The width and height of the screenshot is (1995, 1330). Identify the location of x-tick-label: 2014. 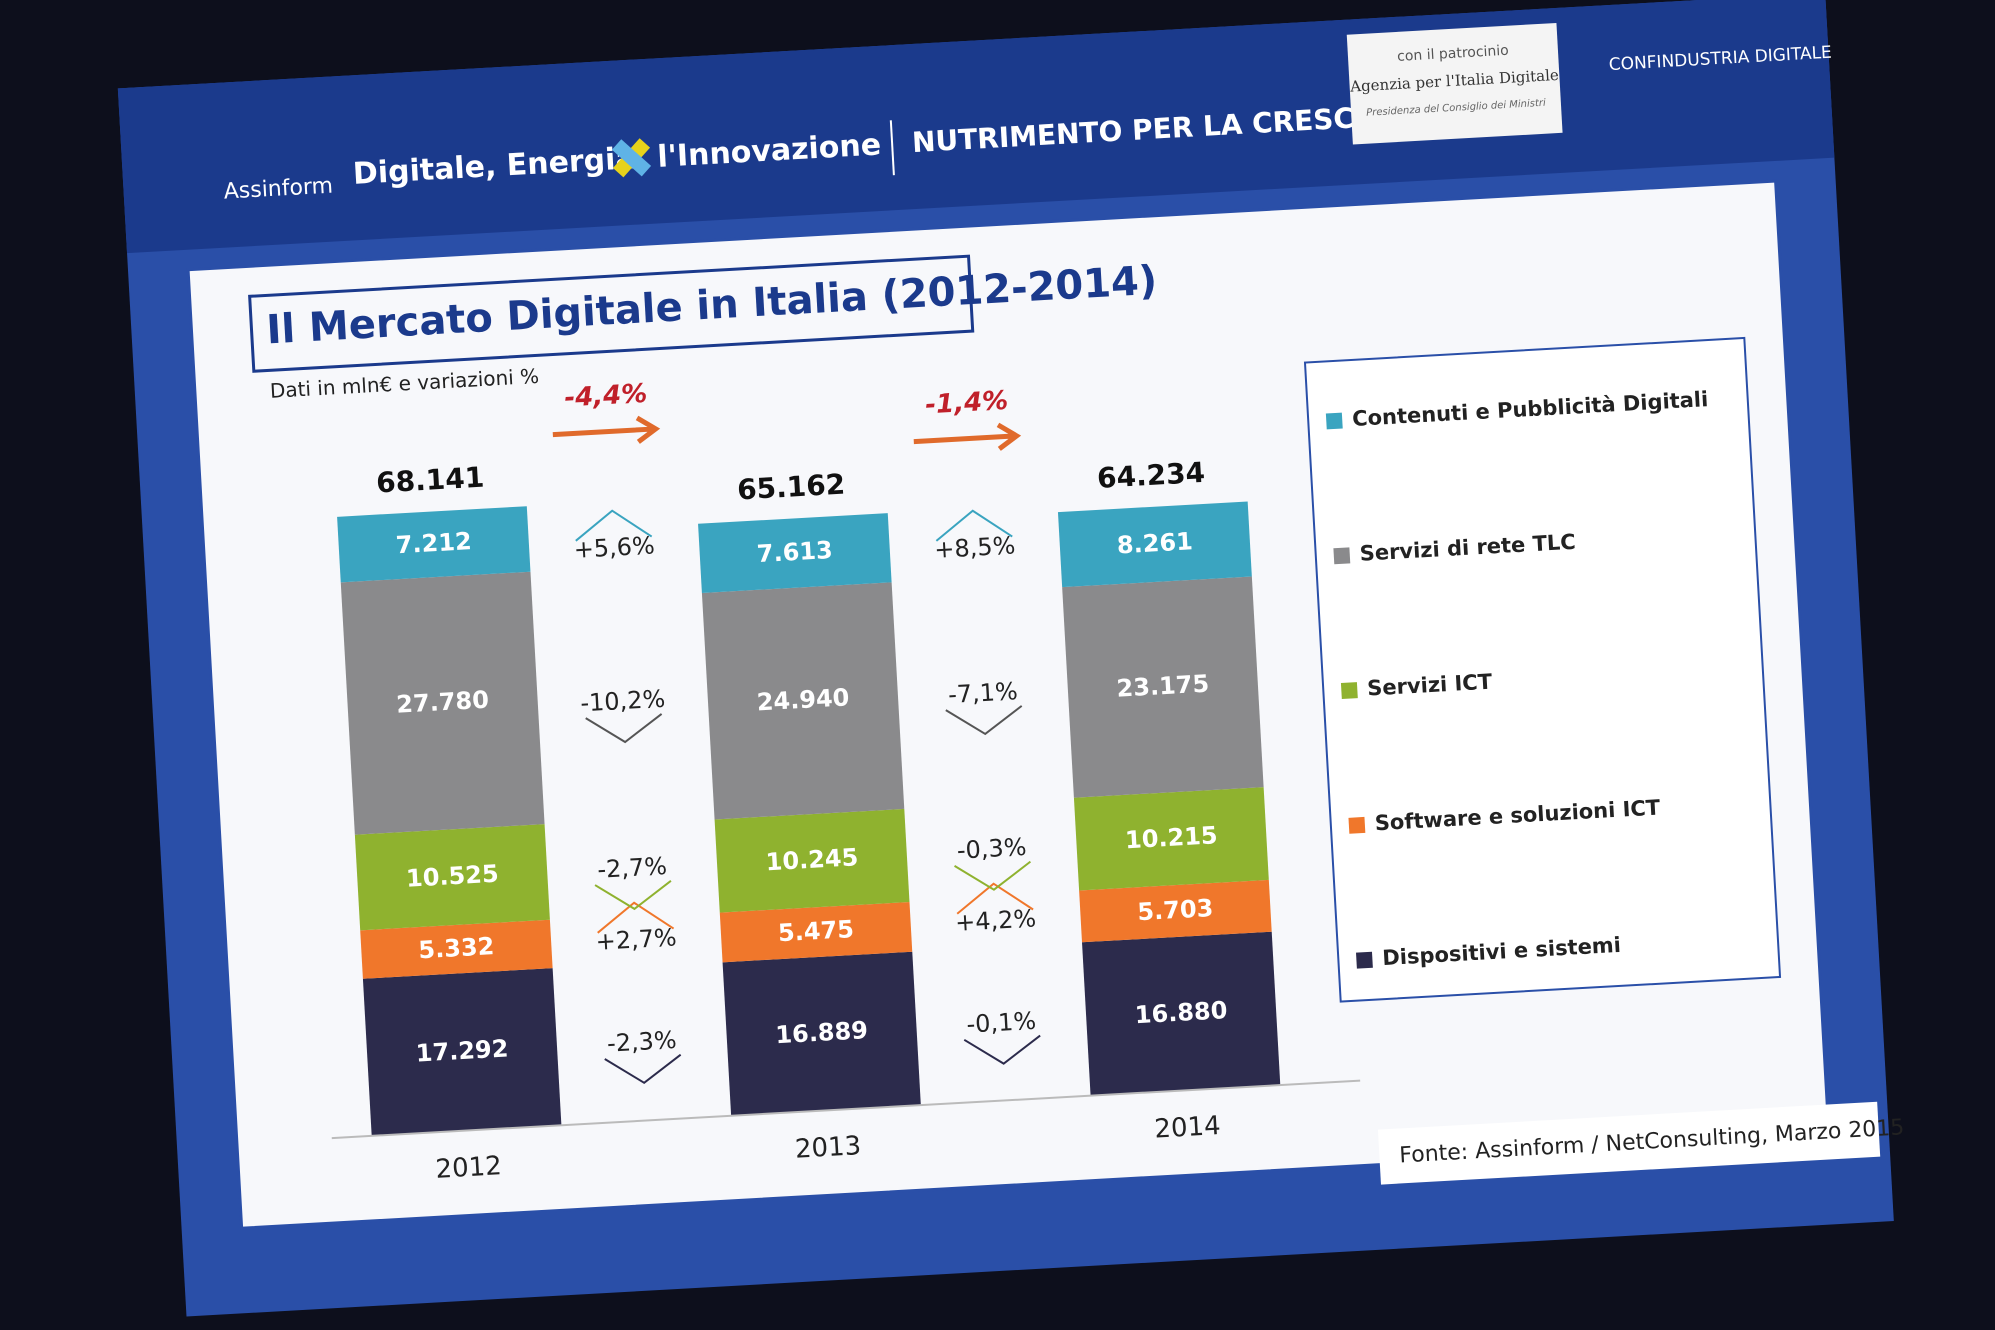
(1188, 1128).